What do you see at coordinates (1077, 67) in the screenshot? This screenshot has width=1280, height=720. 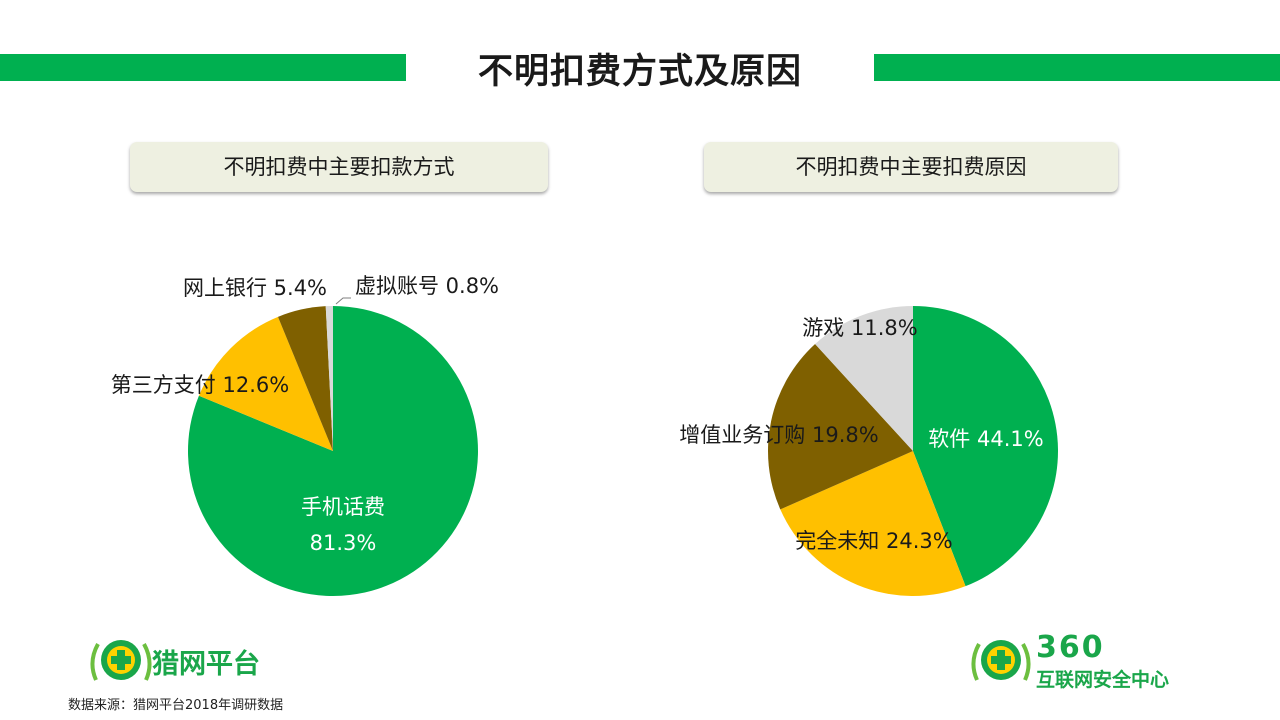 I see `header-band-right` at bounding box center [1077, 67].